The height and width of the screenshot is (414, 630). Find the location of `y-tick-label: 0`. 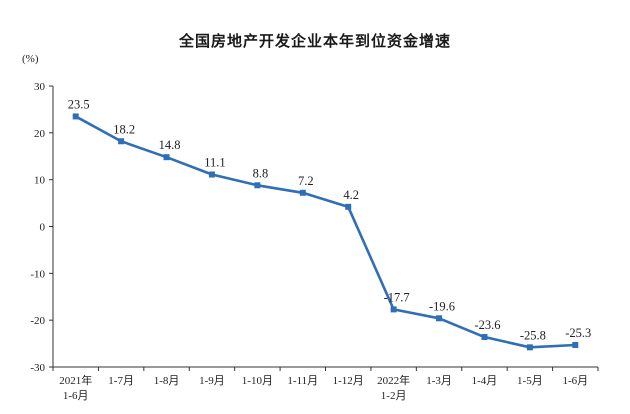

y-tick-label: 0 is located at coordinates (43, 228).